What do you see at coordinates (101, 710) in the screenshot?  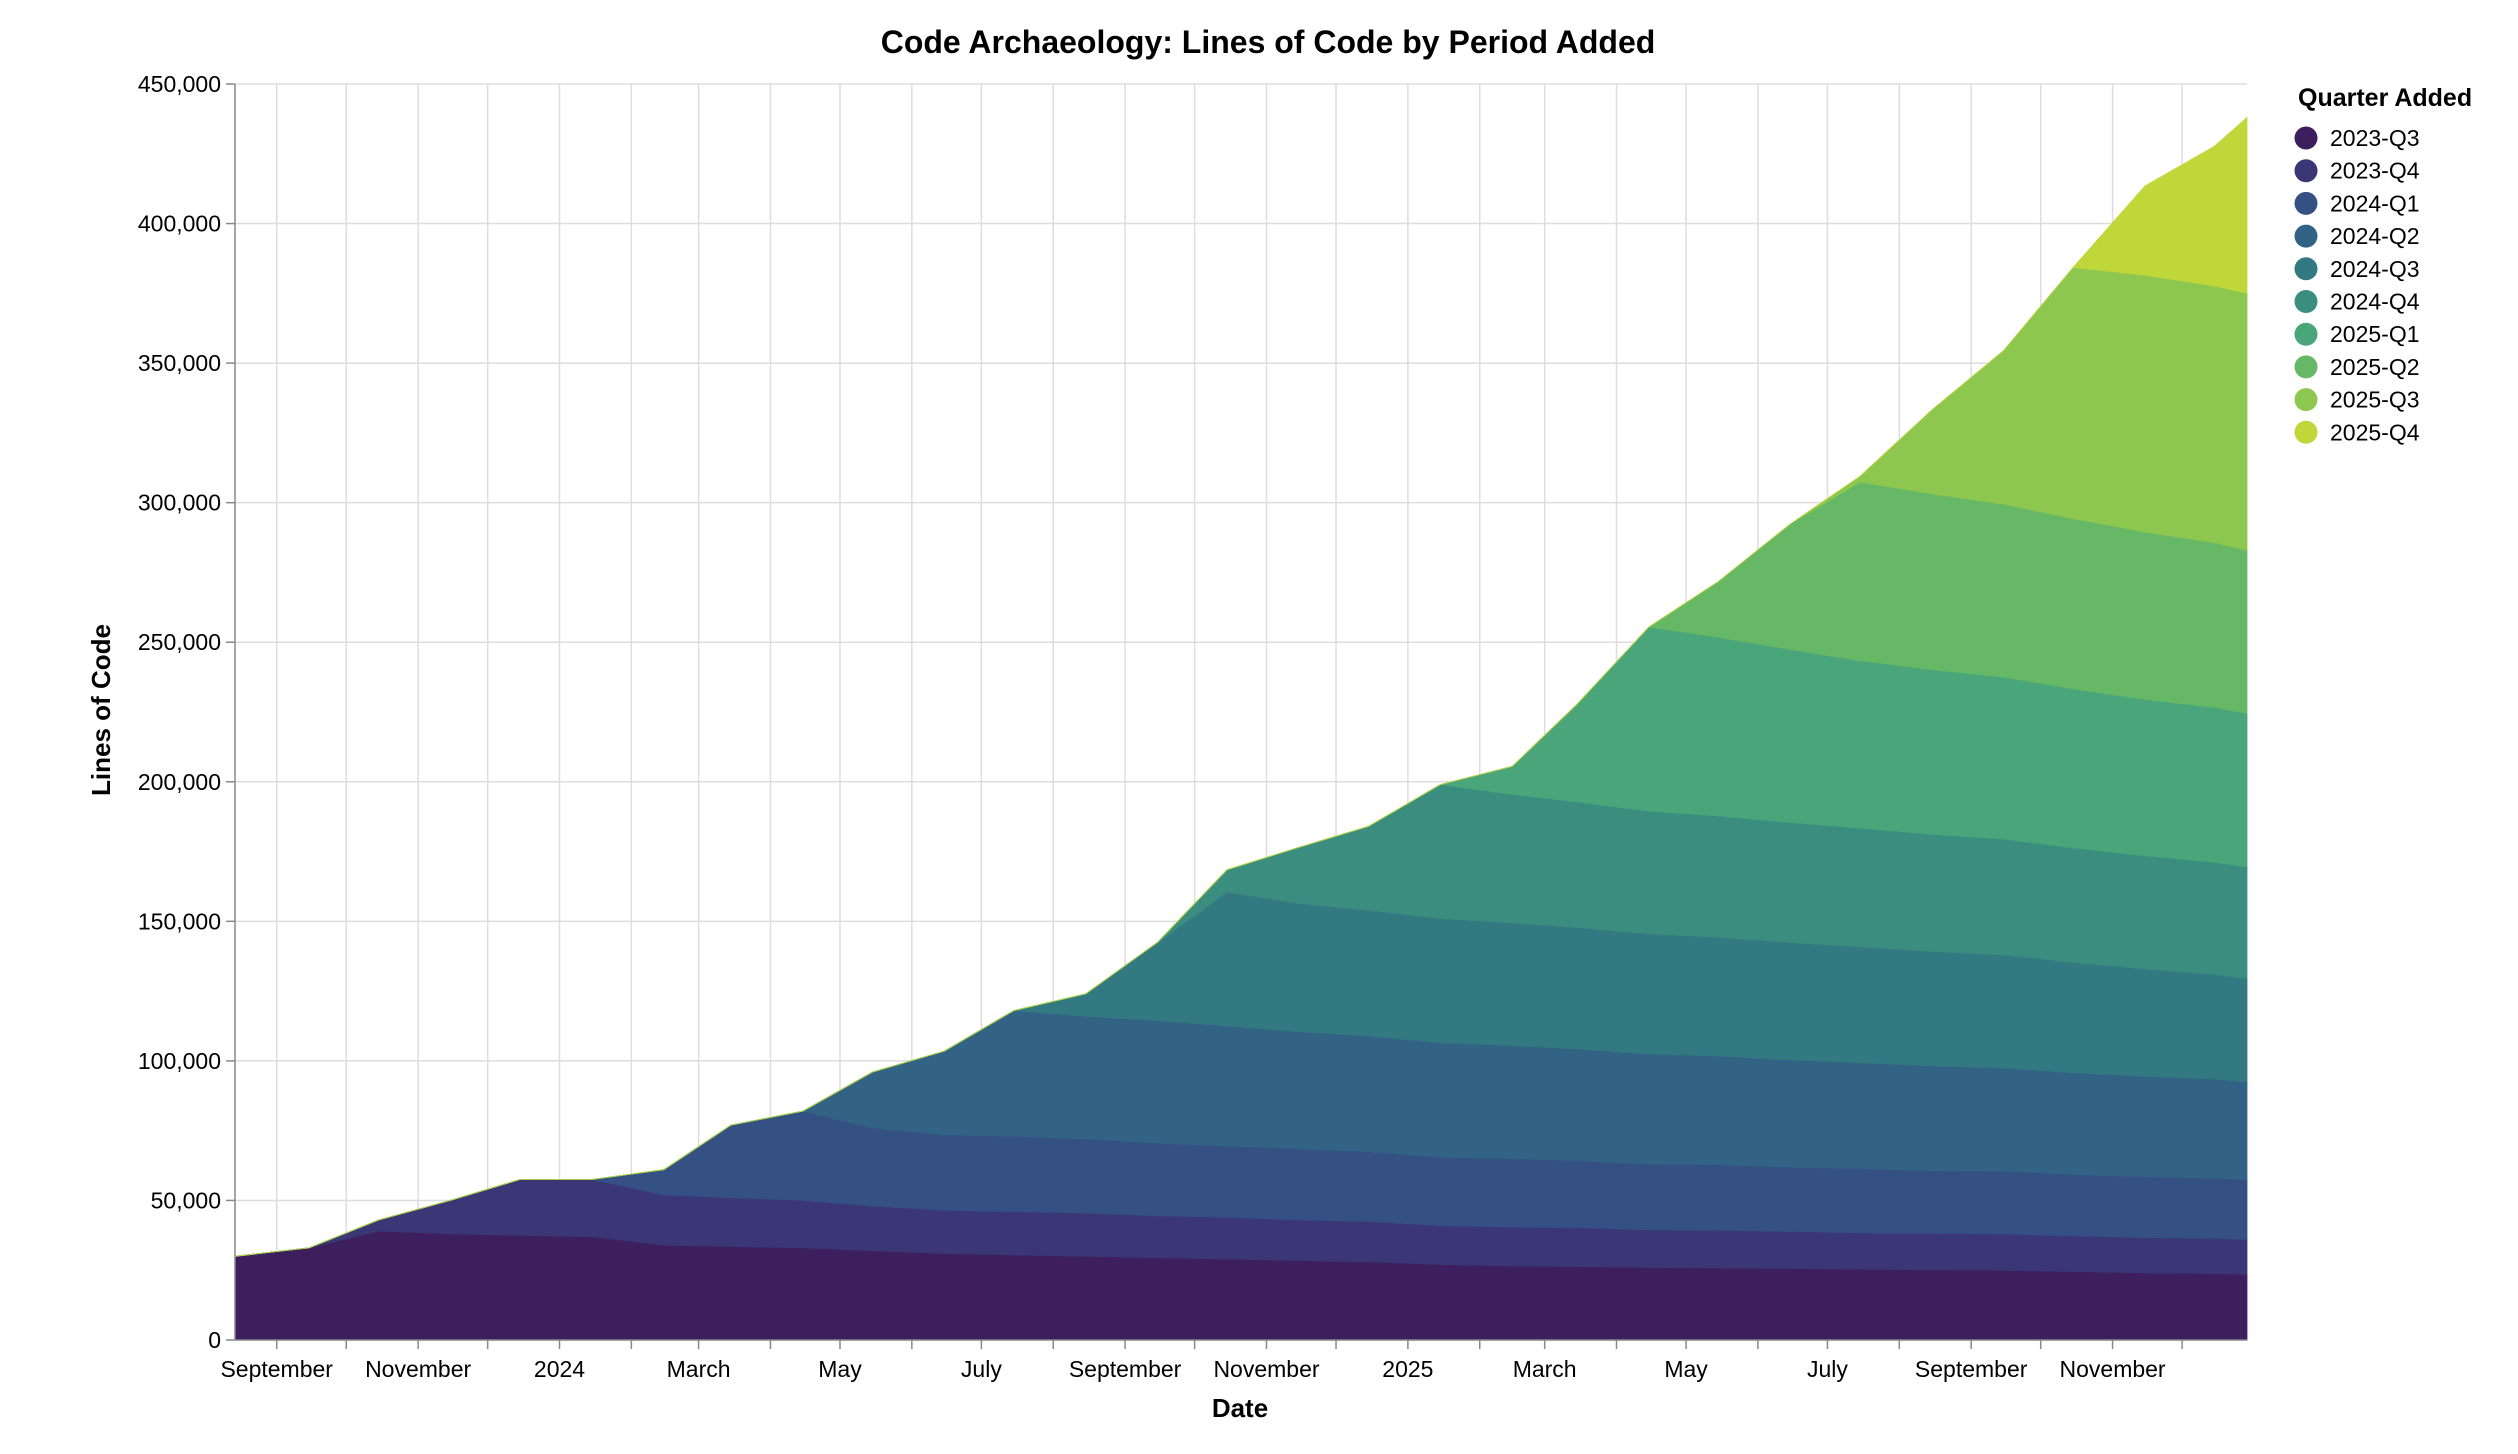 I see `y-axis-title: Lines of Code` at bounding box center [101, 710].